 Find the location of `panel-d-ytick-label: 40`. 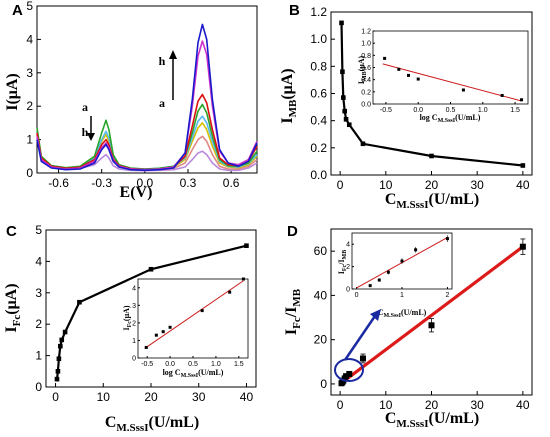

panel-d-ytick-label: 40 is located at coordinates (321, 295).